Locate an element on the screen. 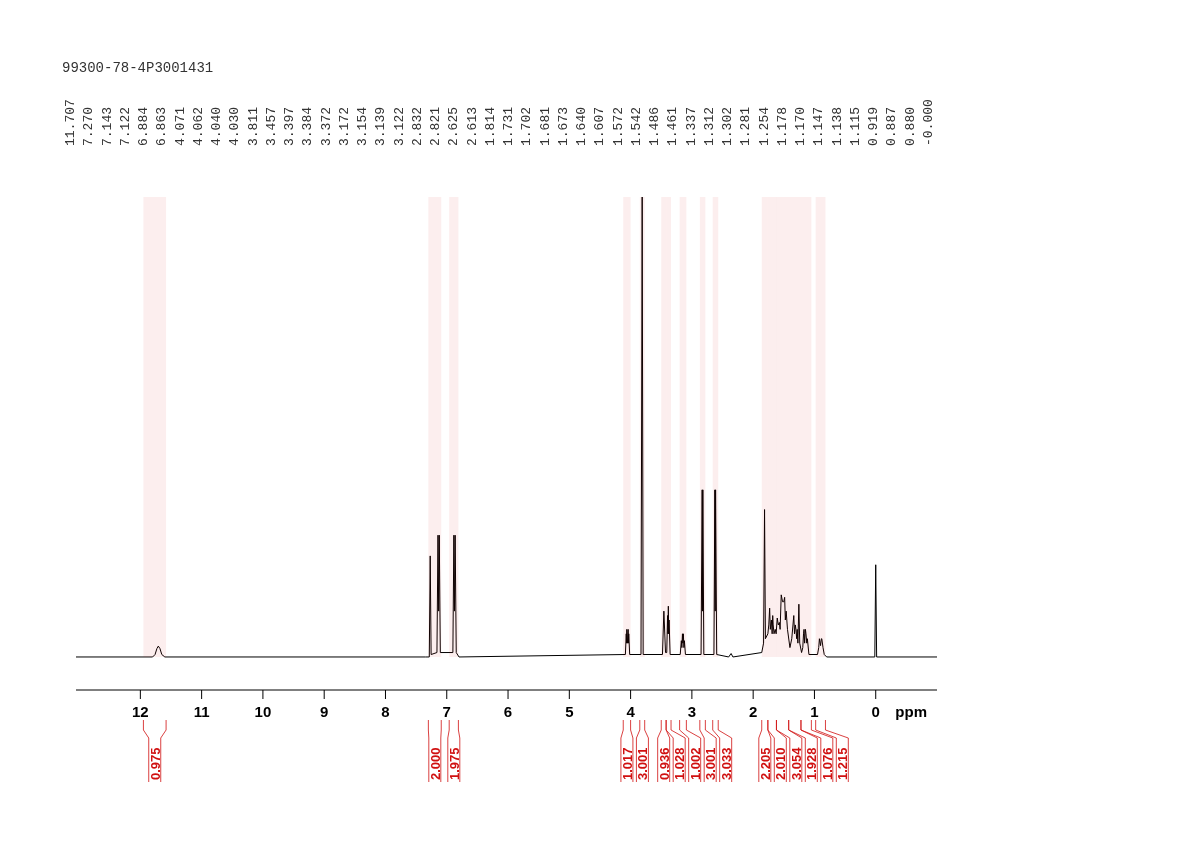 This screenshot has height=842, width=1190. band-label: 3.033 is located at coordinates (726, 763).